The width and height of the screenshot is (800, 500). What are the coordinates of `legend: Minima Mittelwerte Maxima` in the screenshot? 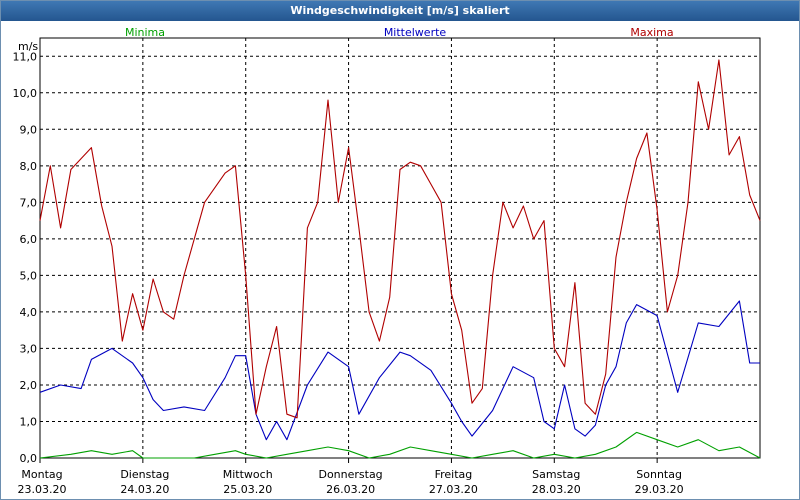 It's located at (399, 32).